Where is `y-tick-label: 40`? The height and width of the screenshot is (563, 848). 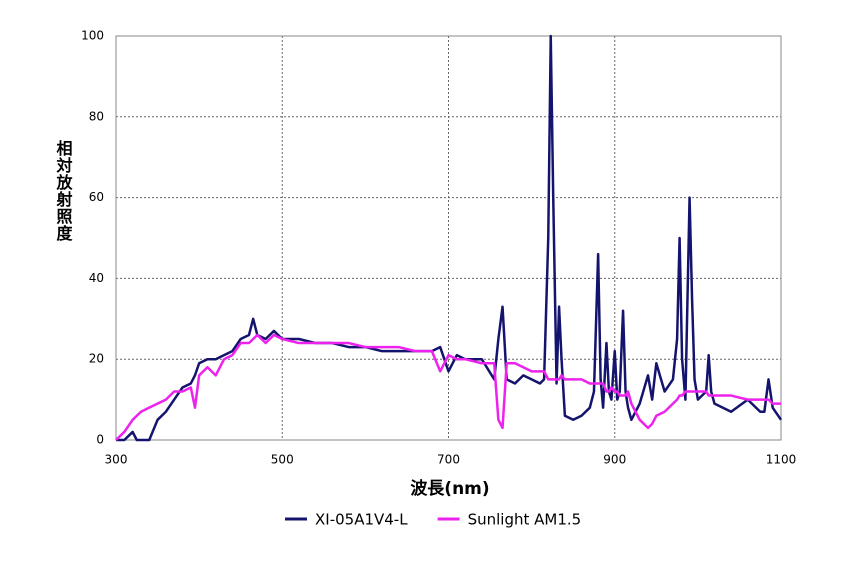 y-tick-label: 40 is located at coordinates (96, 278).